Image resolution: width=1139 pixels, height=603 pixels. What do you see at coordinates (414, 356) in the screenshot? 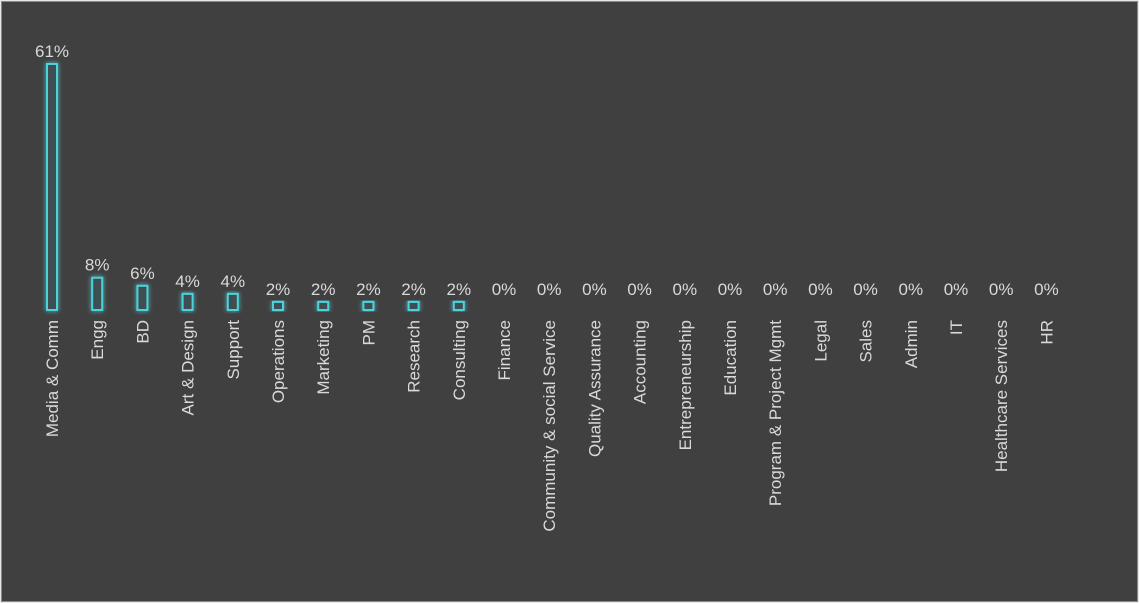
I see `category-label-8: Research` at bounding box center [414, 356].